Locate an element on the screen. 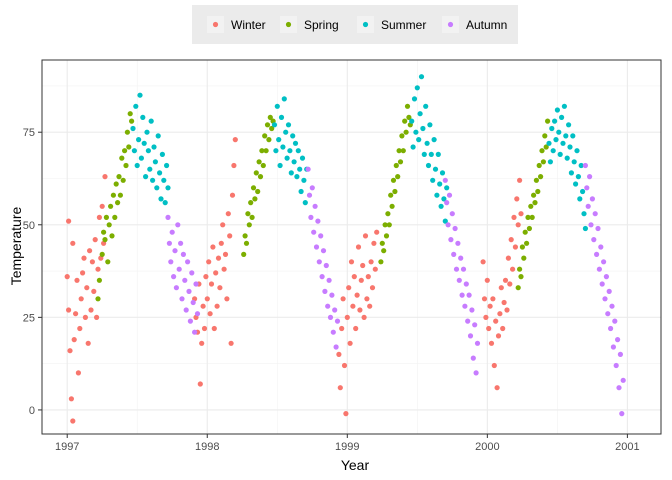 The image size is (672, 480). legend-box is located at coordinates (355, 24).